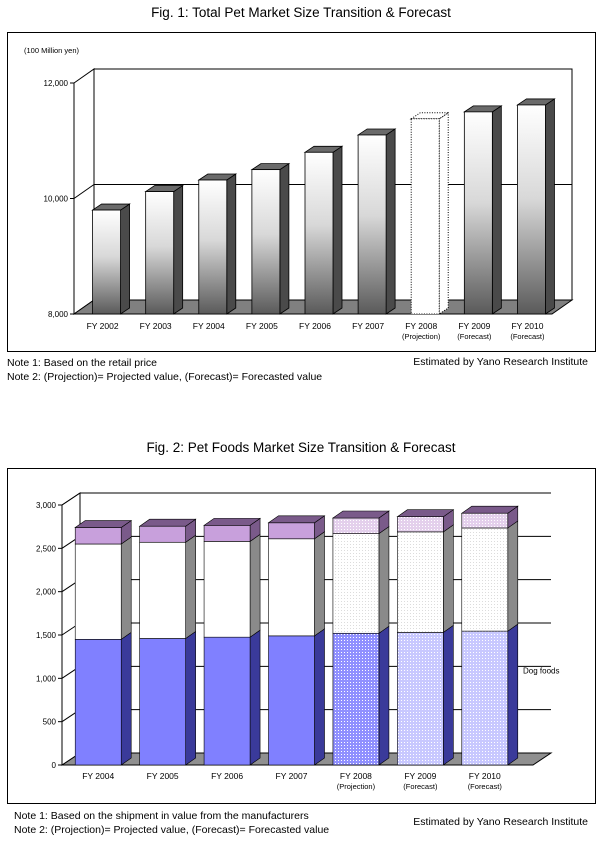 The height and width of the screenshot is (842, 602). Describe the element at coordinates (156, 326) in the screenshot. I see `fig1-x-tick-label: FY 2003` at that location.